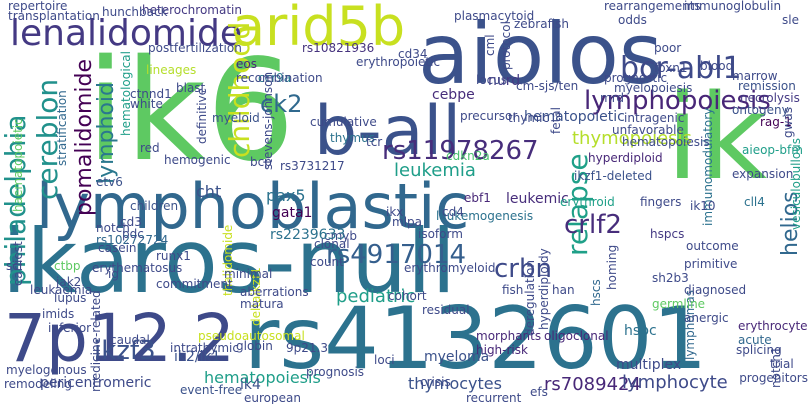  I want to click on word: runx1, so click(173, 256).